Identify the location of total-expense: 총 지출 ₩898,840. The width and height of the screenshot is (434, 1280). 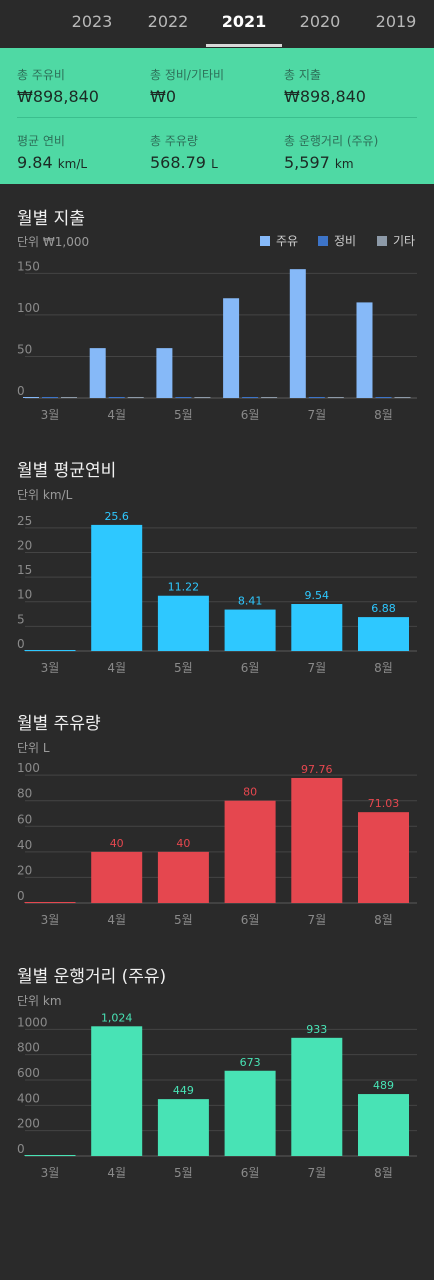
(325, 86).